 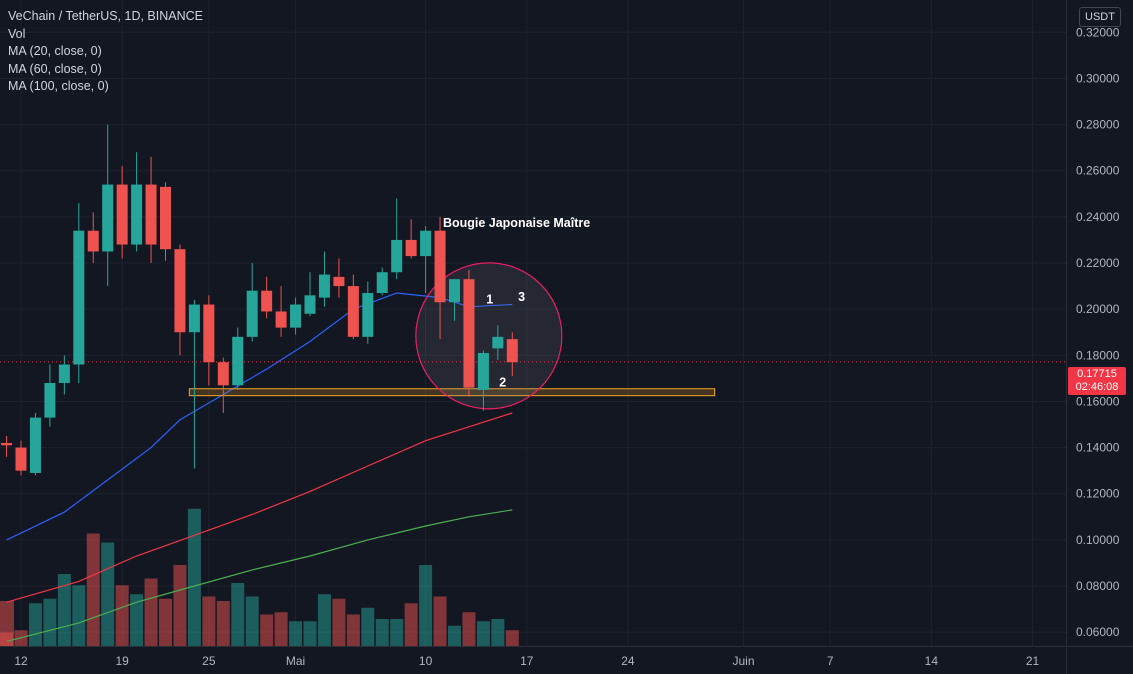 What do you see at coordinates (55, 51) in the screenshot?
I see `legend-ma20: MA (20, close, 0)` at bounding box center [55, 51].